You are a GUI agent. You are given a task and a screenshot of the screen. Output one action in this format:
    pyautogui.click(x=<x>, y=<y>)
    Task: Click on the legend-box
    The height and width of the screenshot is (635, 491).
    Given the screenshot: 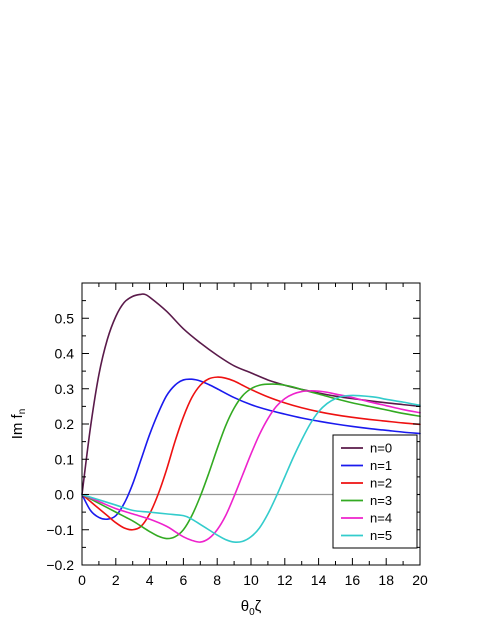 What is the action you would take?
    pyautogui.click(x=375, y=491)
    